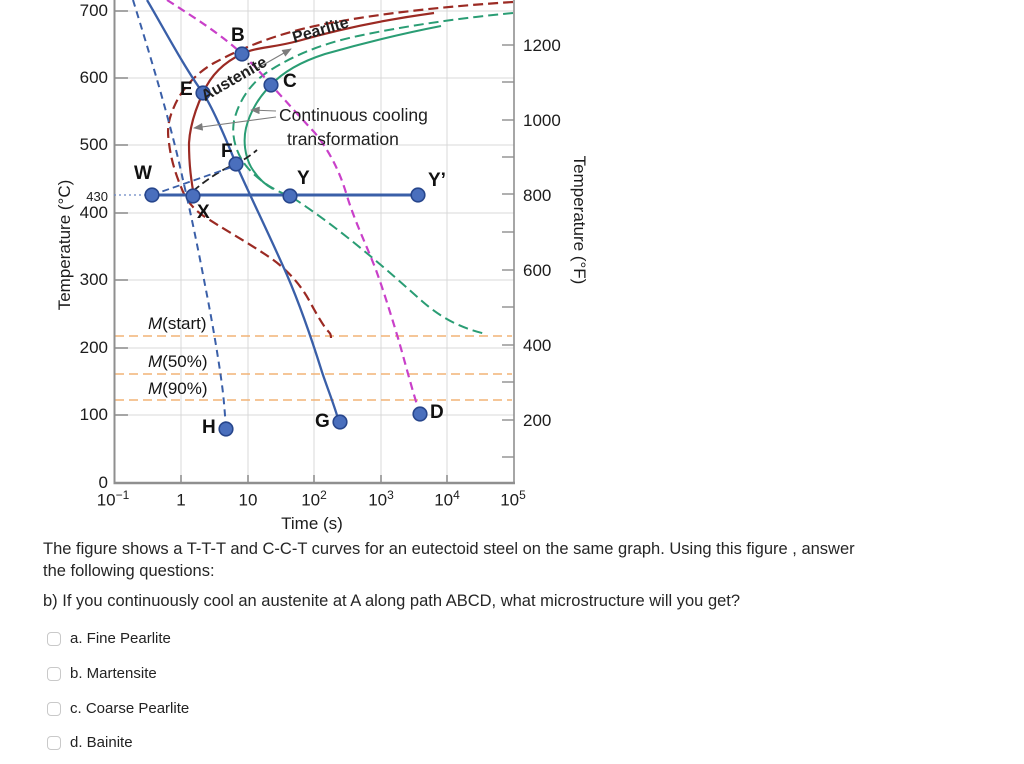 This screenshot has width=1024, height=764. What do you see at coordinates (113, 499) in the screenshot?
I see `x-tick-0: 10⁻¹` at bounding box center [113, 499].